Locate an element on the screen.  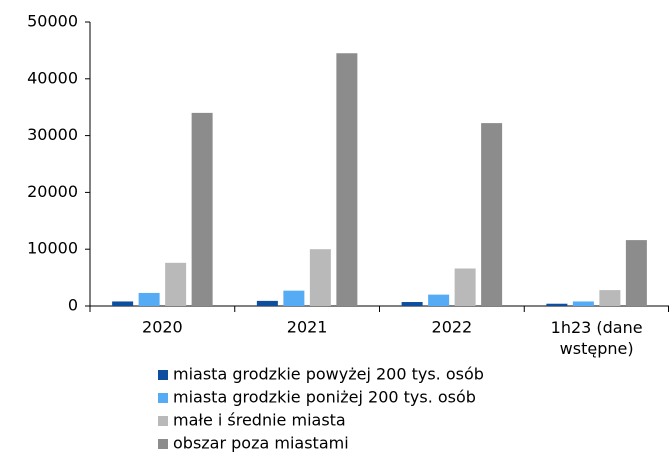
y-tick-label: 0 is located at coordinates (73, 305).